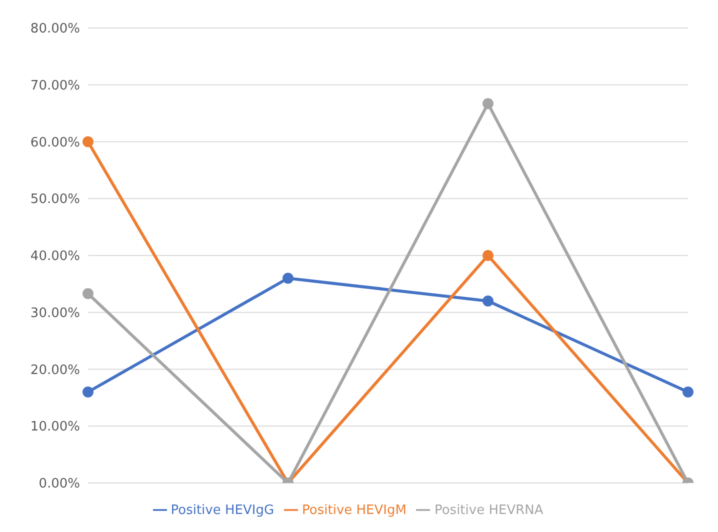 The width and height of the screenshot is (718, 532). What do you see at coordinates (222, 510) in the screenshot?
I see `legend-label: Positive HEVIgG` at bounding box center [222, 510].